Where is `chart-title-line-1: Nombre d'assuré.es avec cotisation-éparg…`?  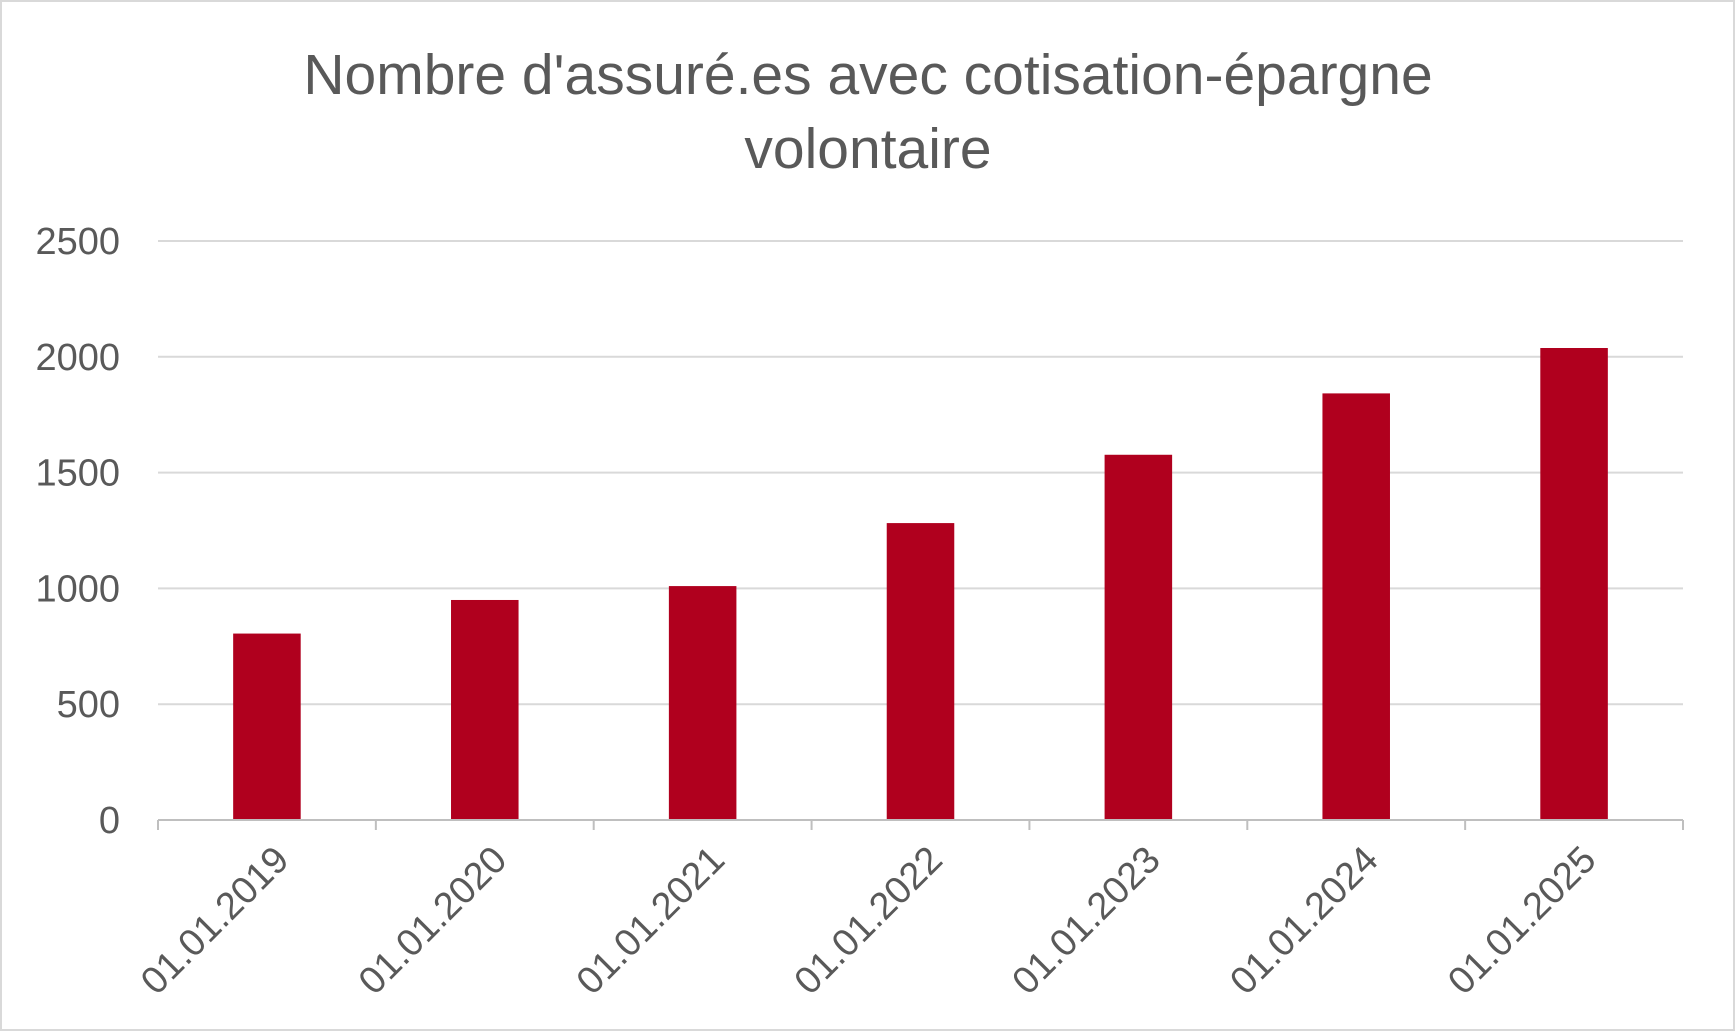
chart-title-line-1: Nombre d'assuré.es avec cotisation-éparg… is located at coordinates (867, 75).